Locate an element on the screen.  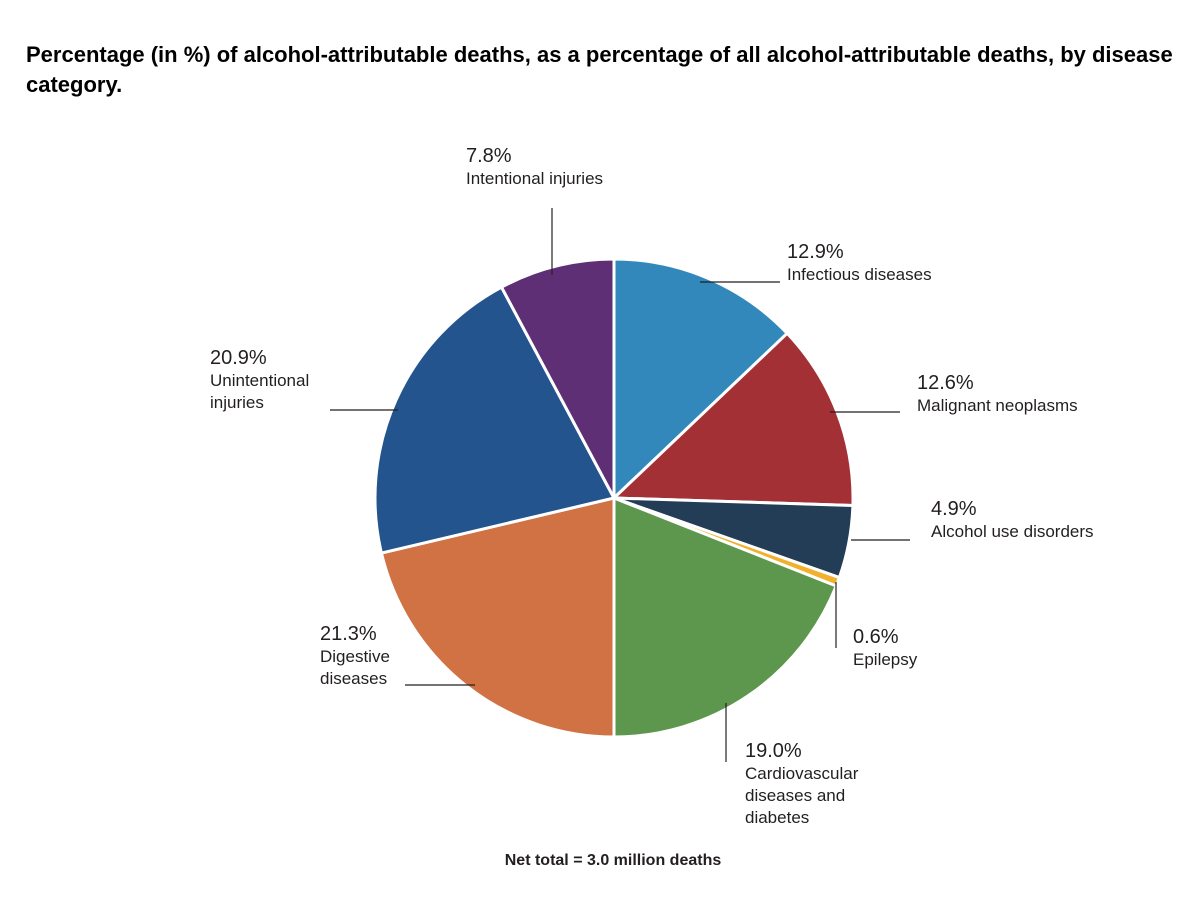
category-label-infectious-diseases: Infectious diseases is located at coordinates (859, 274).